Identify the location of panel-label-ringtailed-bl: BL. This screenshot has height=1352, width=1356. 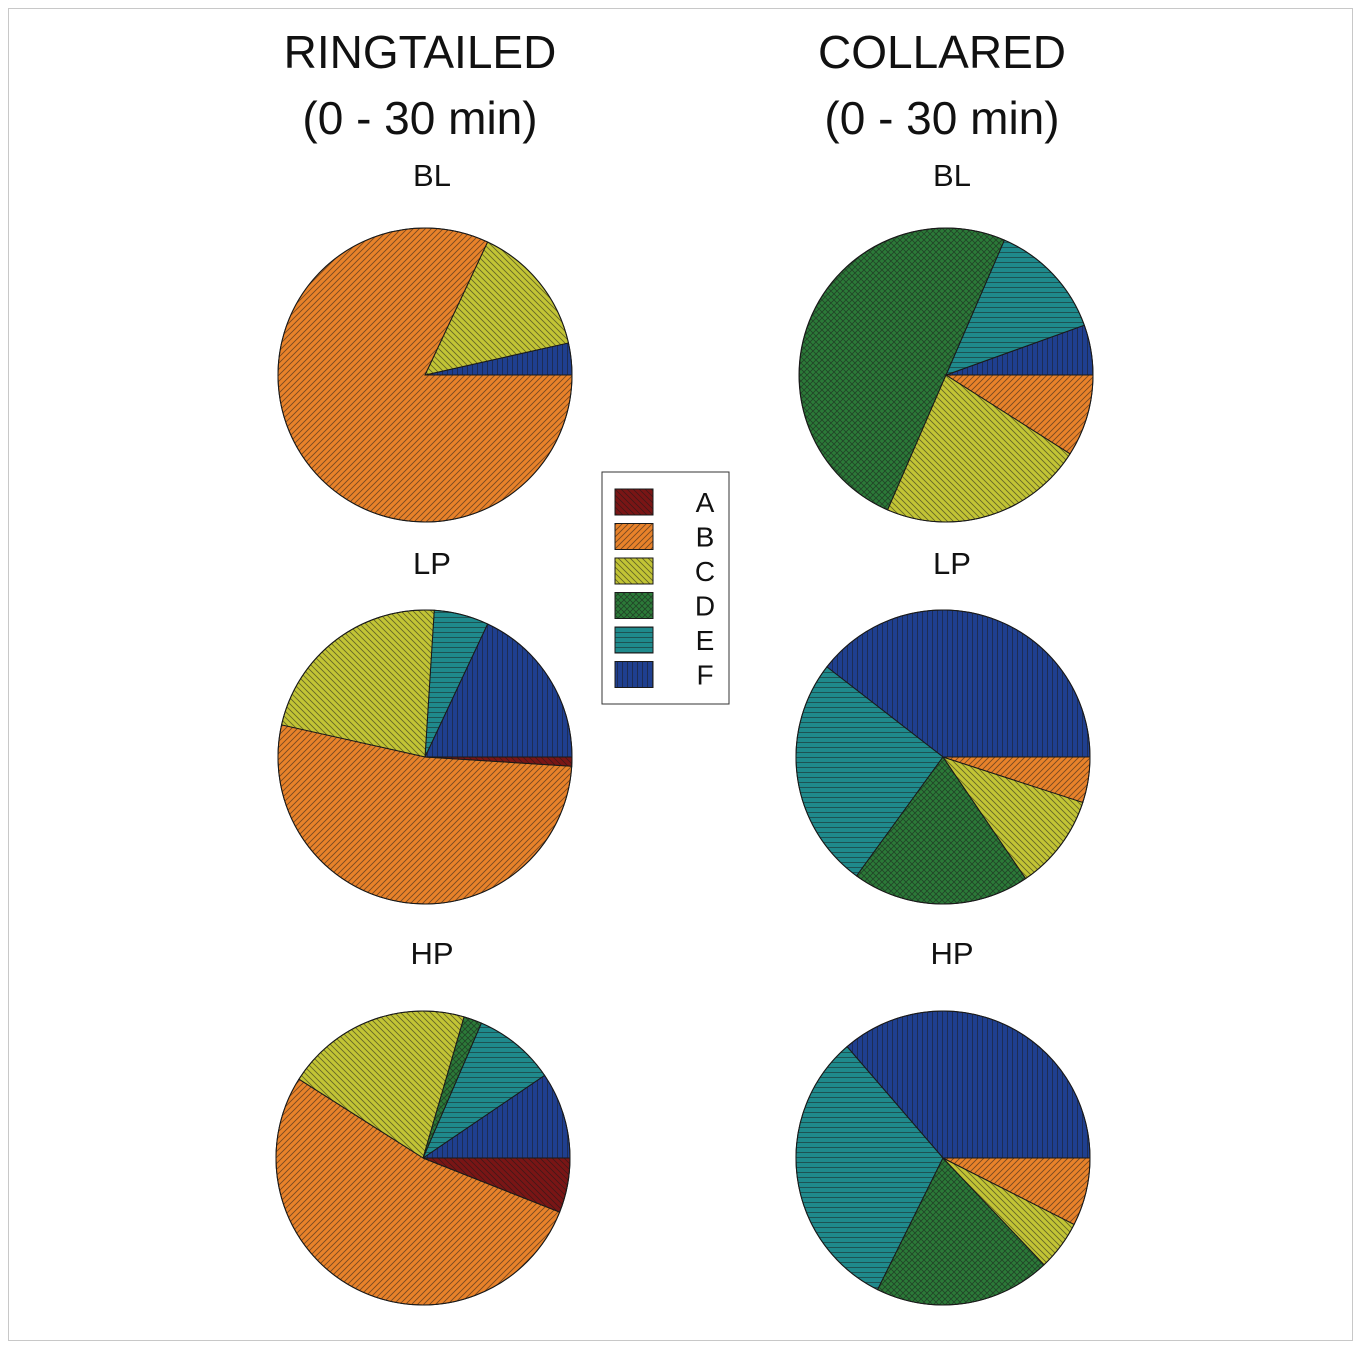
(432, 175).